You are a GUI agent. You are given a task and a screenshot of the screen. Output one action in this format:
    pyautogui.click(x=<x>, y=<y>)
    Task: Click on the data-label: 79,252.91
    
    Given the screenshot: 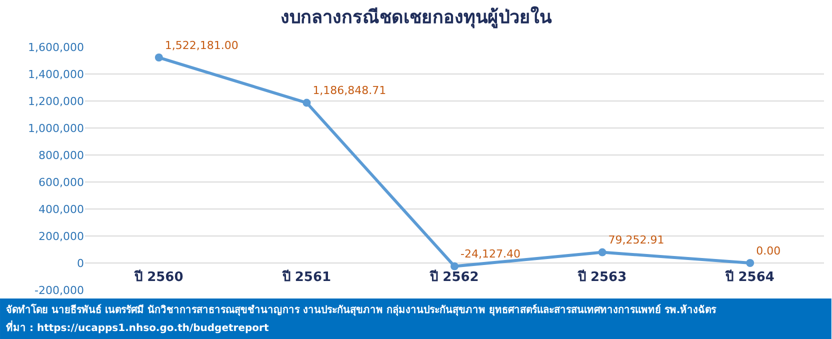 What is the action you would take?
    pyautogui.click(x=636, y=240)
    